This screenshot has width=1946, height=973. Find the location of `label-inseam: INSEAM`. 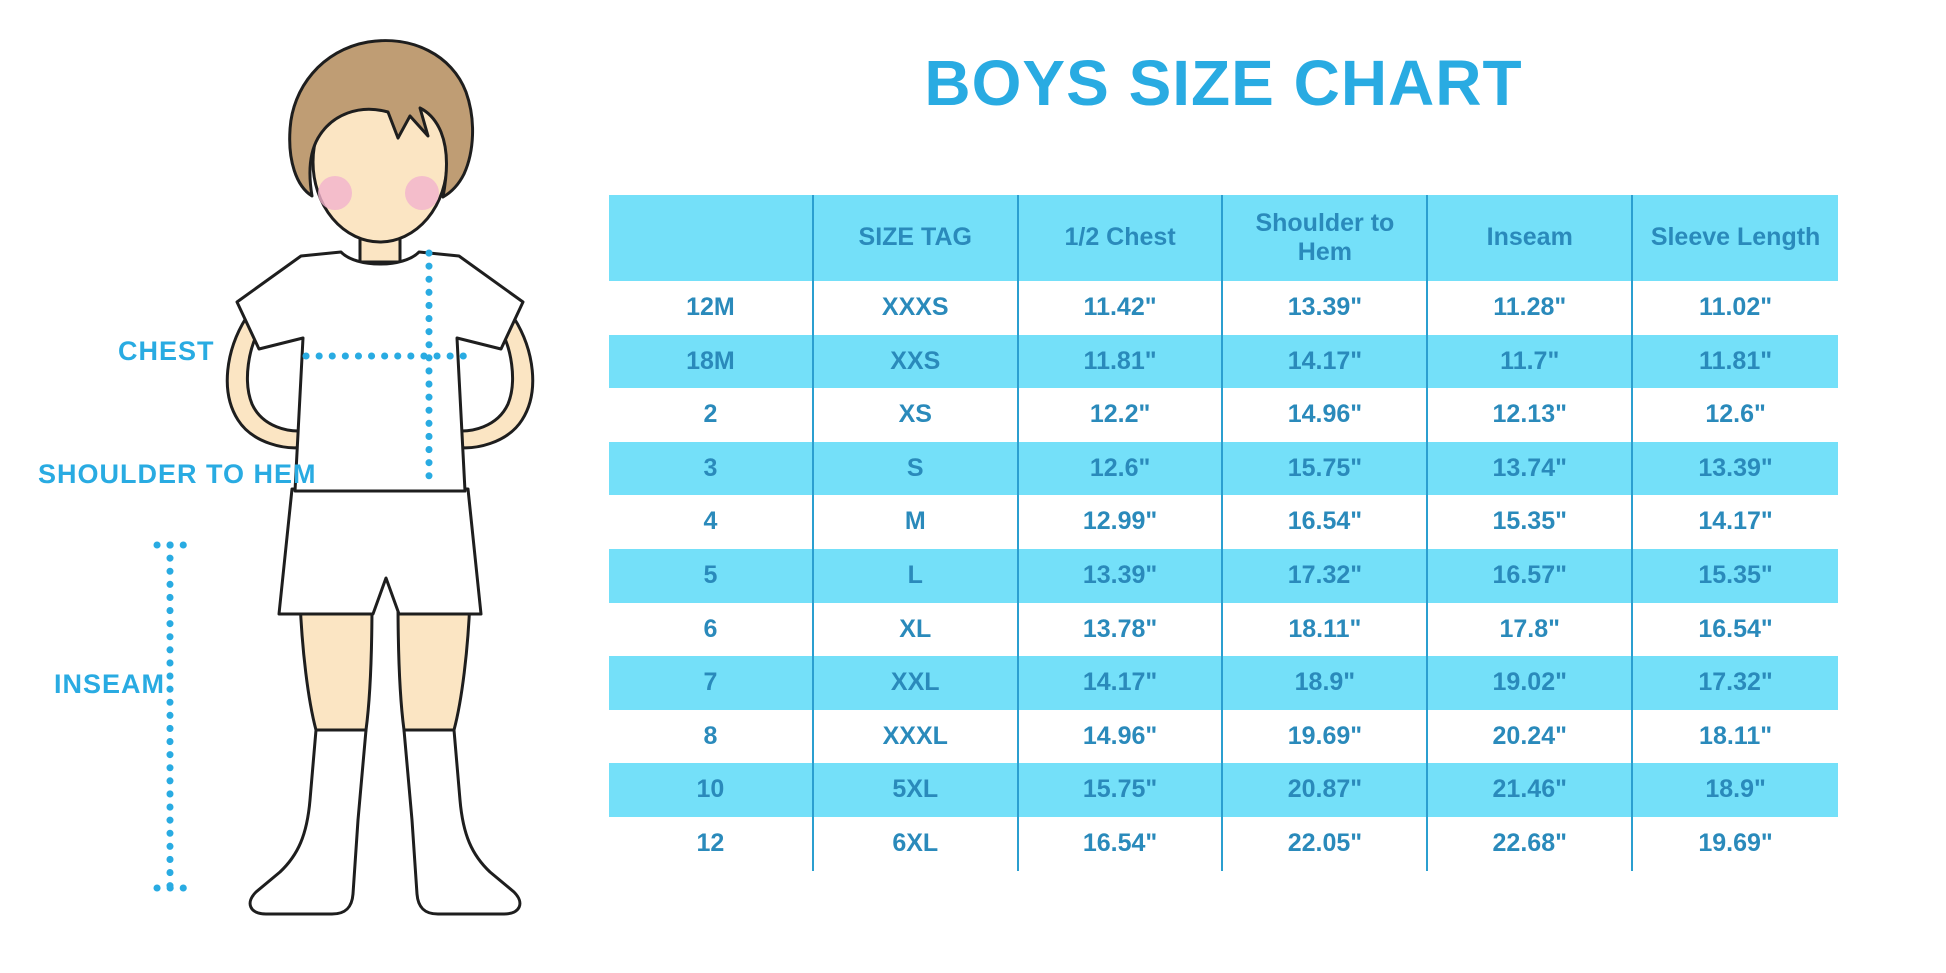

label-inseam: INSEAM is located at coordinates (110, 684).